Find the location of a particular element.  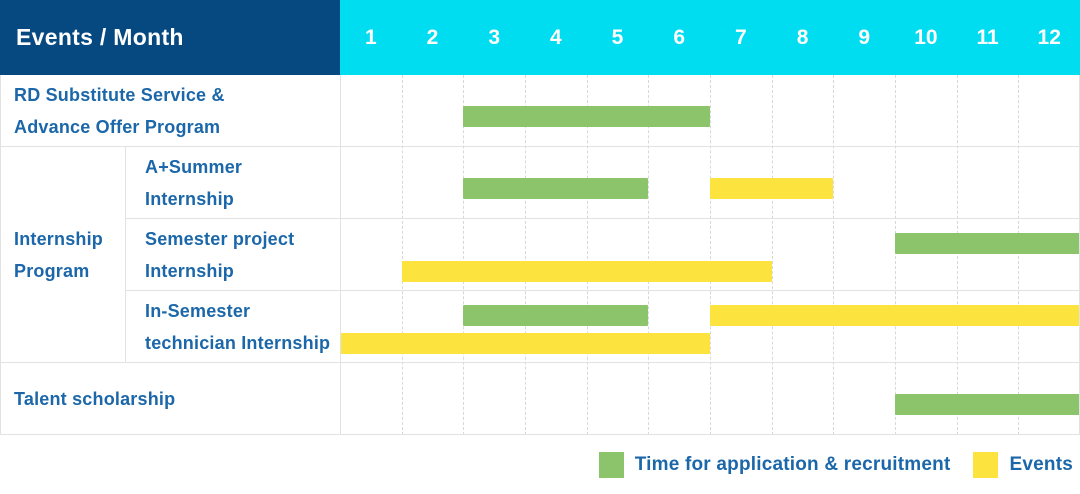

month-header-label: 4 is located at coordinates (556, 37).